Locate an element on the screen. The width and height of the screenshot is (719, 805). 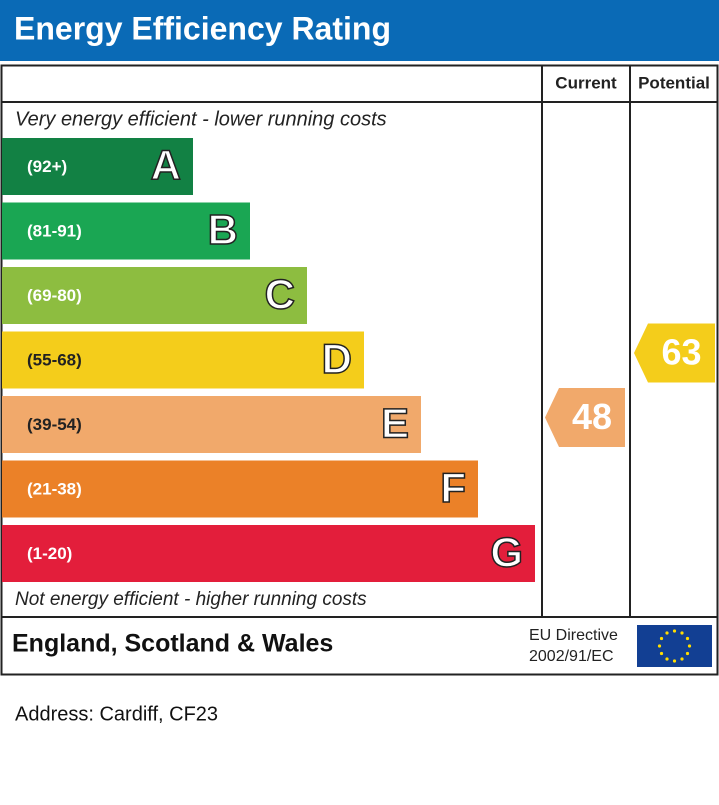
header-bar is located at coordinates (359, 30).